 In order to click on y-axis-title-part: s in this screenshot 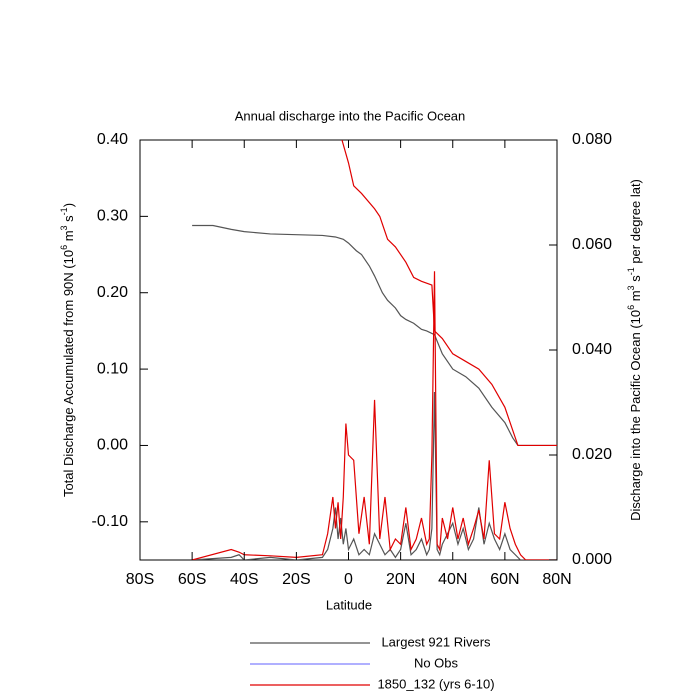, I will do `click(68, 220)`.